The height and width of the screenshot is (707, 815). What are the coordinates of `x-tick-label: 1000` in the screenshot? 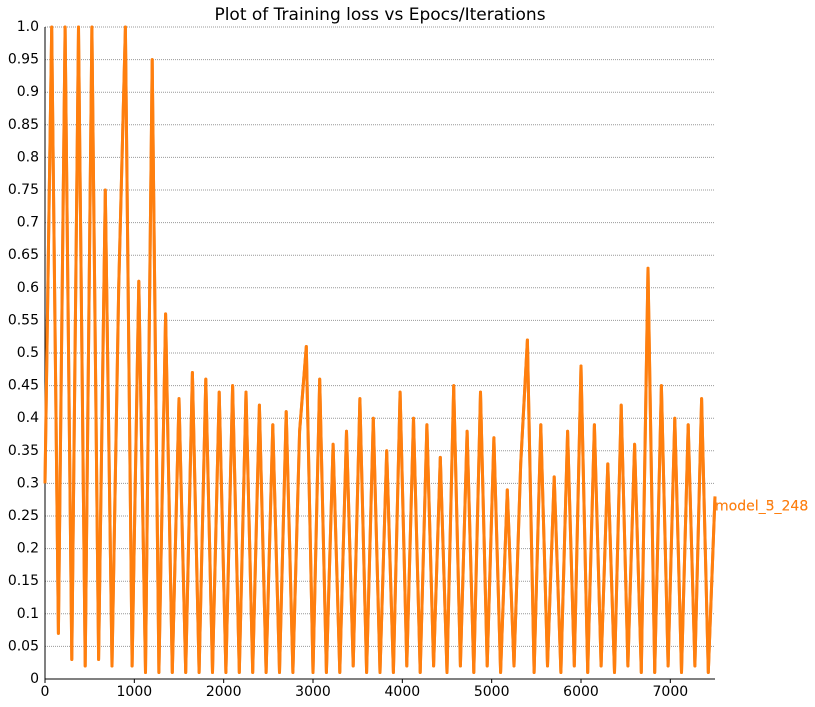 It's located at (135, 692).